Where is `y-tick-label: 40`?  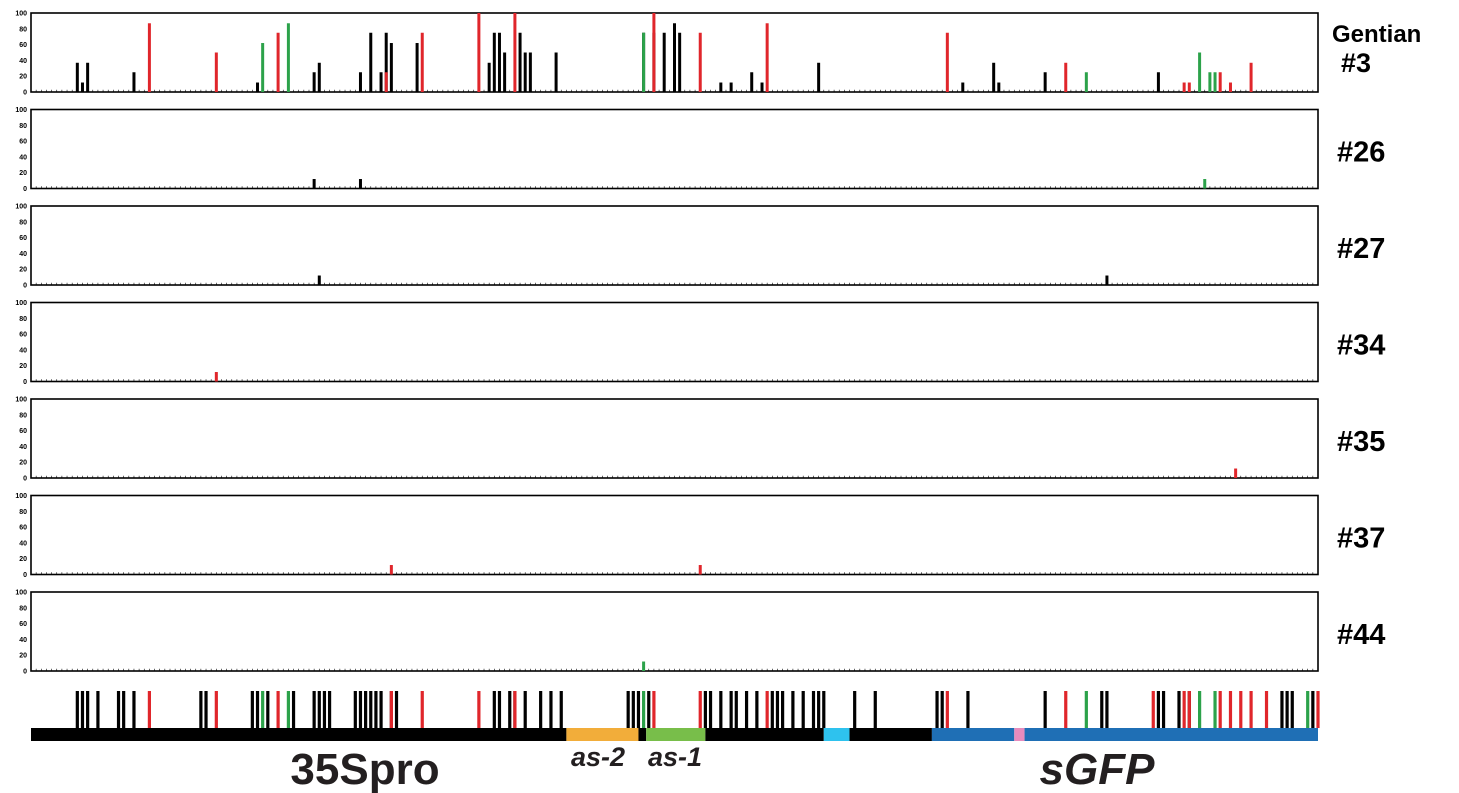 y-tick-label: 40 is located at coordinates (23, 447).